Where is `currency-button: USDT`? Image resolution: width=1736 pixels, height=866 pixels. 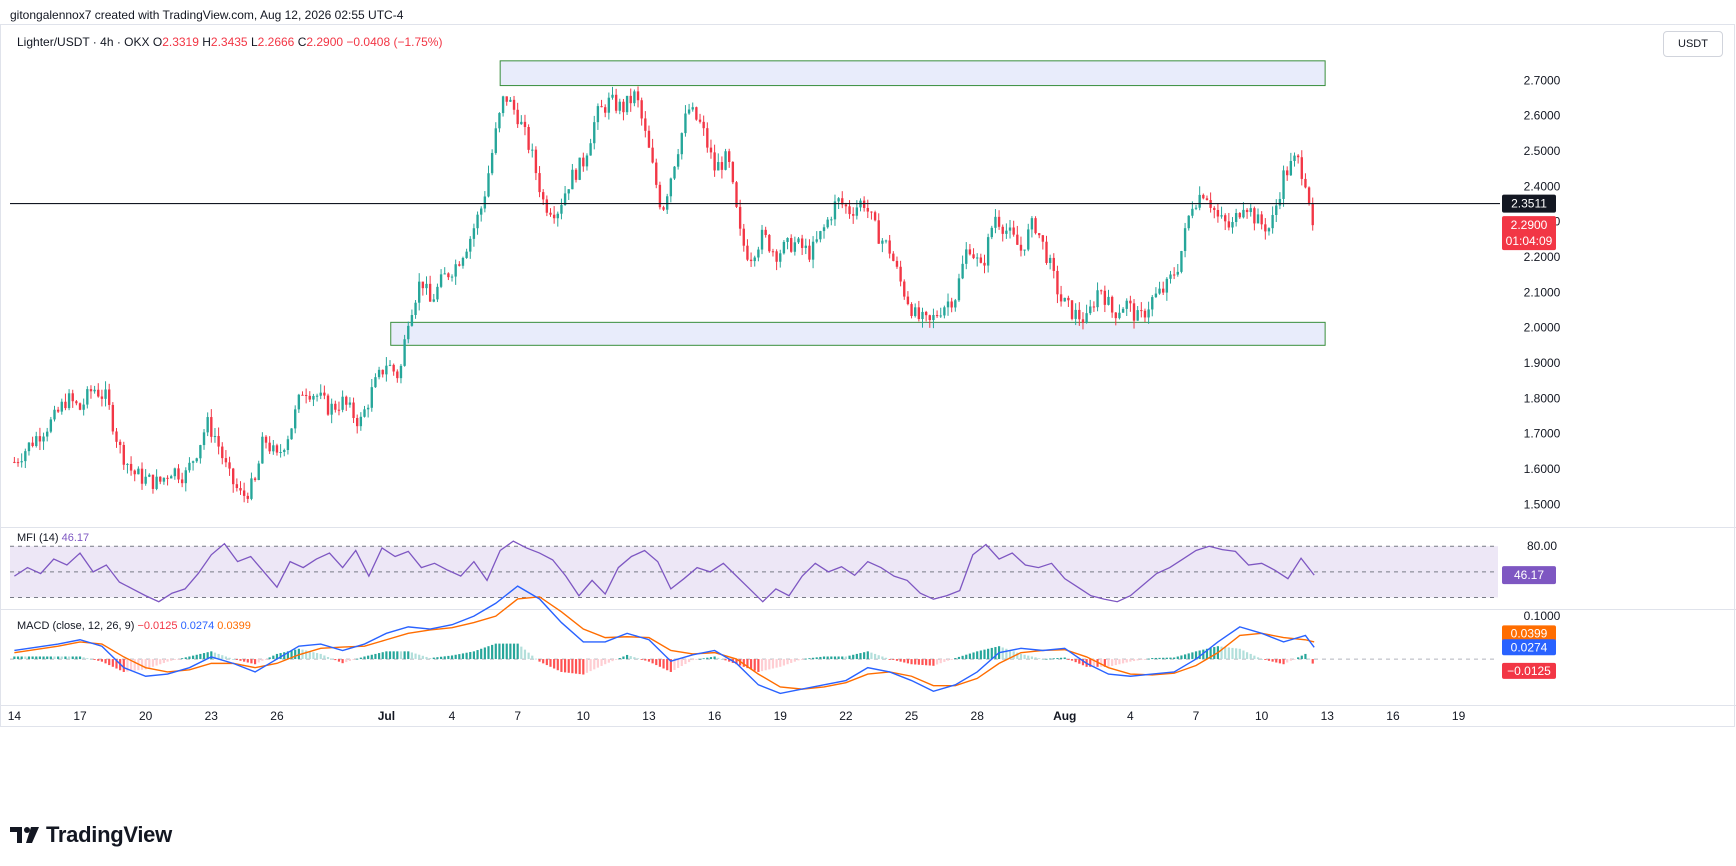
currency-button: USDT is located at coordinates (1693, 44).